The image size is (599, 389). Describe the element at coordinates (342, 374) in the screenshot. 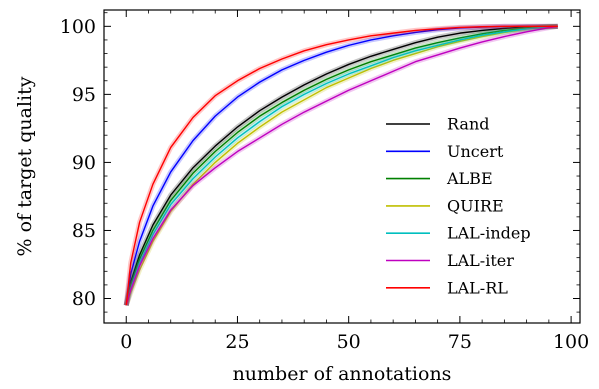

I see `x-axis-label: number of annotations` at that location.